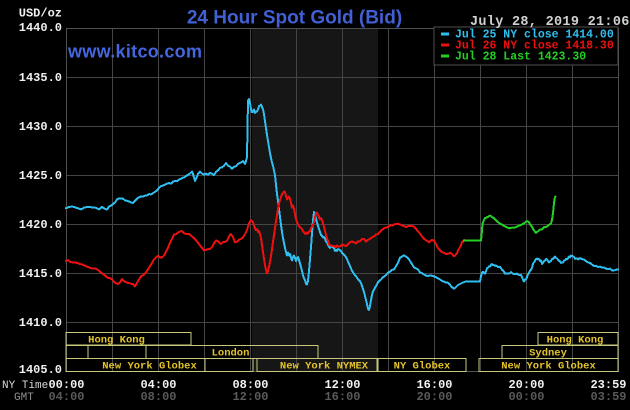 The width and height of the screenshot is (630, 410). I want to click on svg-text: July 28, 2019 21:06, so click(550, 22).